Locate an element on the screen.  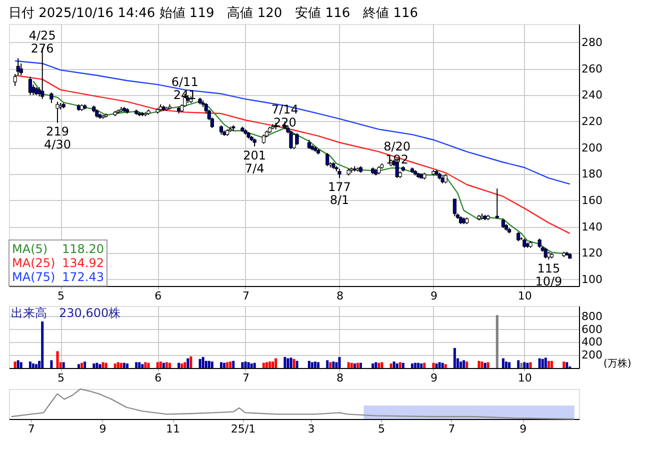
y-tick-label: 400 is located at coordinates (592, 342).